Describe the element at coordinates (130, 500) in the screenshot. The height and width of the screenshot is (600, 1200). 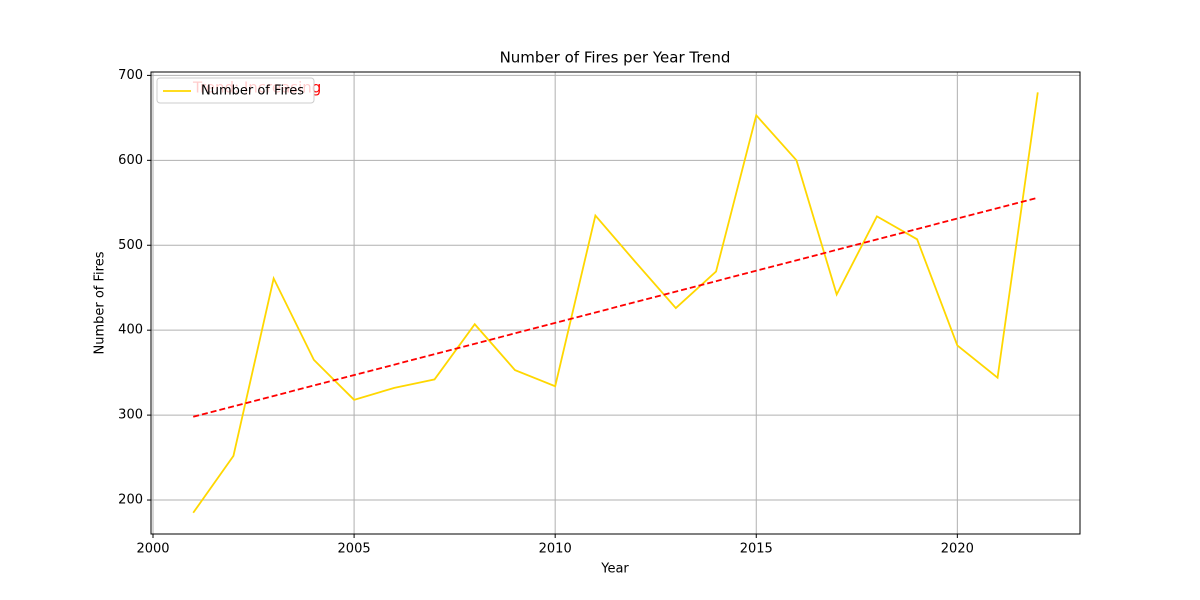
I see `y-tick-label: 200` at that location.